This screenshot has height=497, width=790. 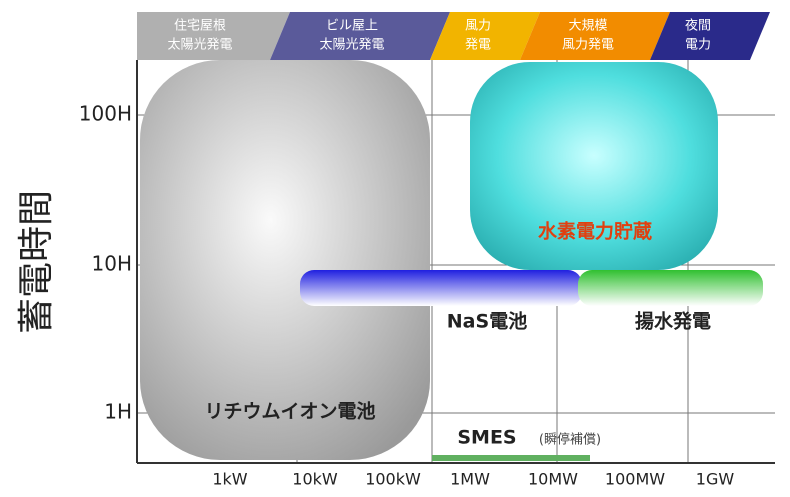 What do you see at coordinates (594, 166) in the screenshot?
I see `hydrogen-region` at bounding box center [594, 166].